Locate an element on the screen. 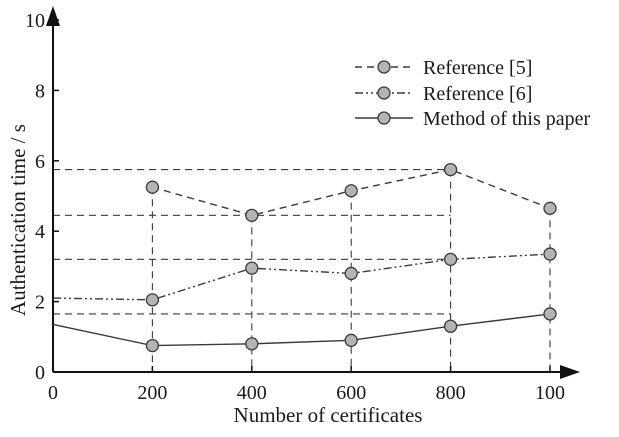 The width and height of the screenshot is (619, 437). x-axis-title: Number of certificates is located at coordinates (328, 415).